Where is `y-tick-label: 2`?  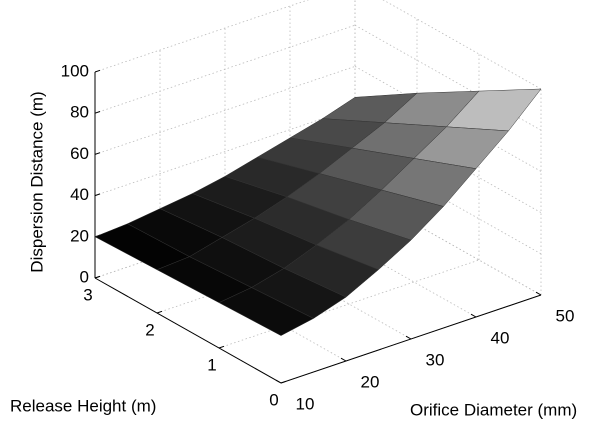 y-tick-label: 2 is located at coordinates (149, 329).